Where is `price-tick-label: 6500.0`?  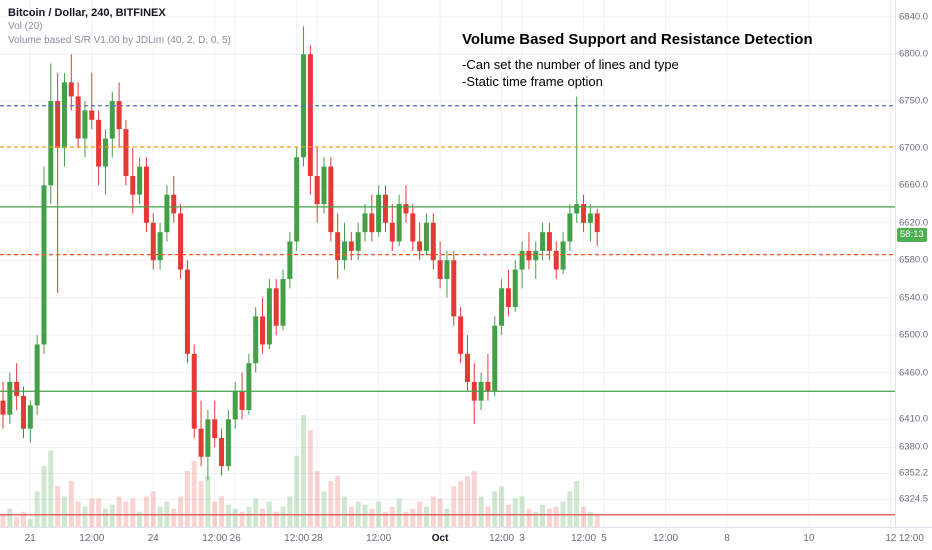 price-tick-label: 6500.0 is located at coordinates (914, 335).